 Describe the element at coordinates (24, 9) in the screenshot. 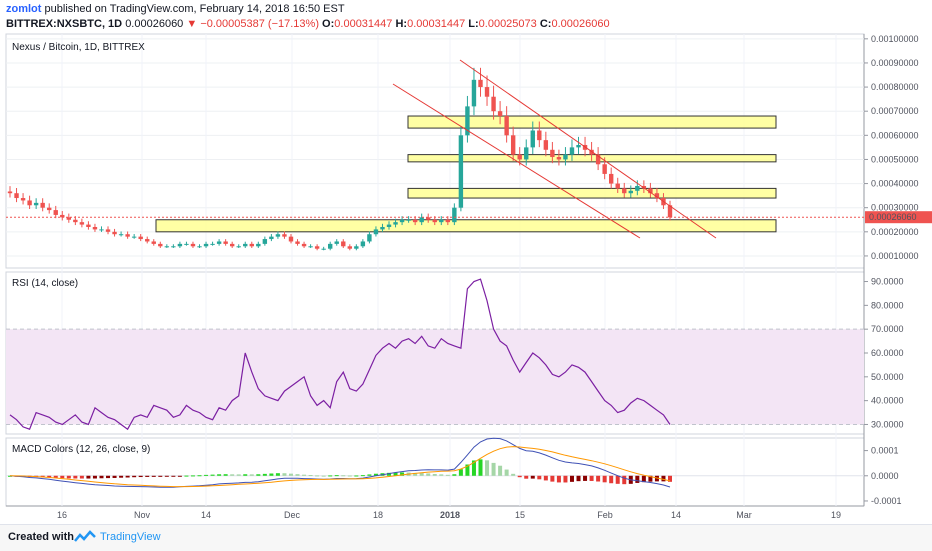

I see `author-link: zomlot` at that location.